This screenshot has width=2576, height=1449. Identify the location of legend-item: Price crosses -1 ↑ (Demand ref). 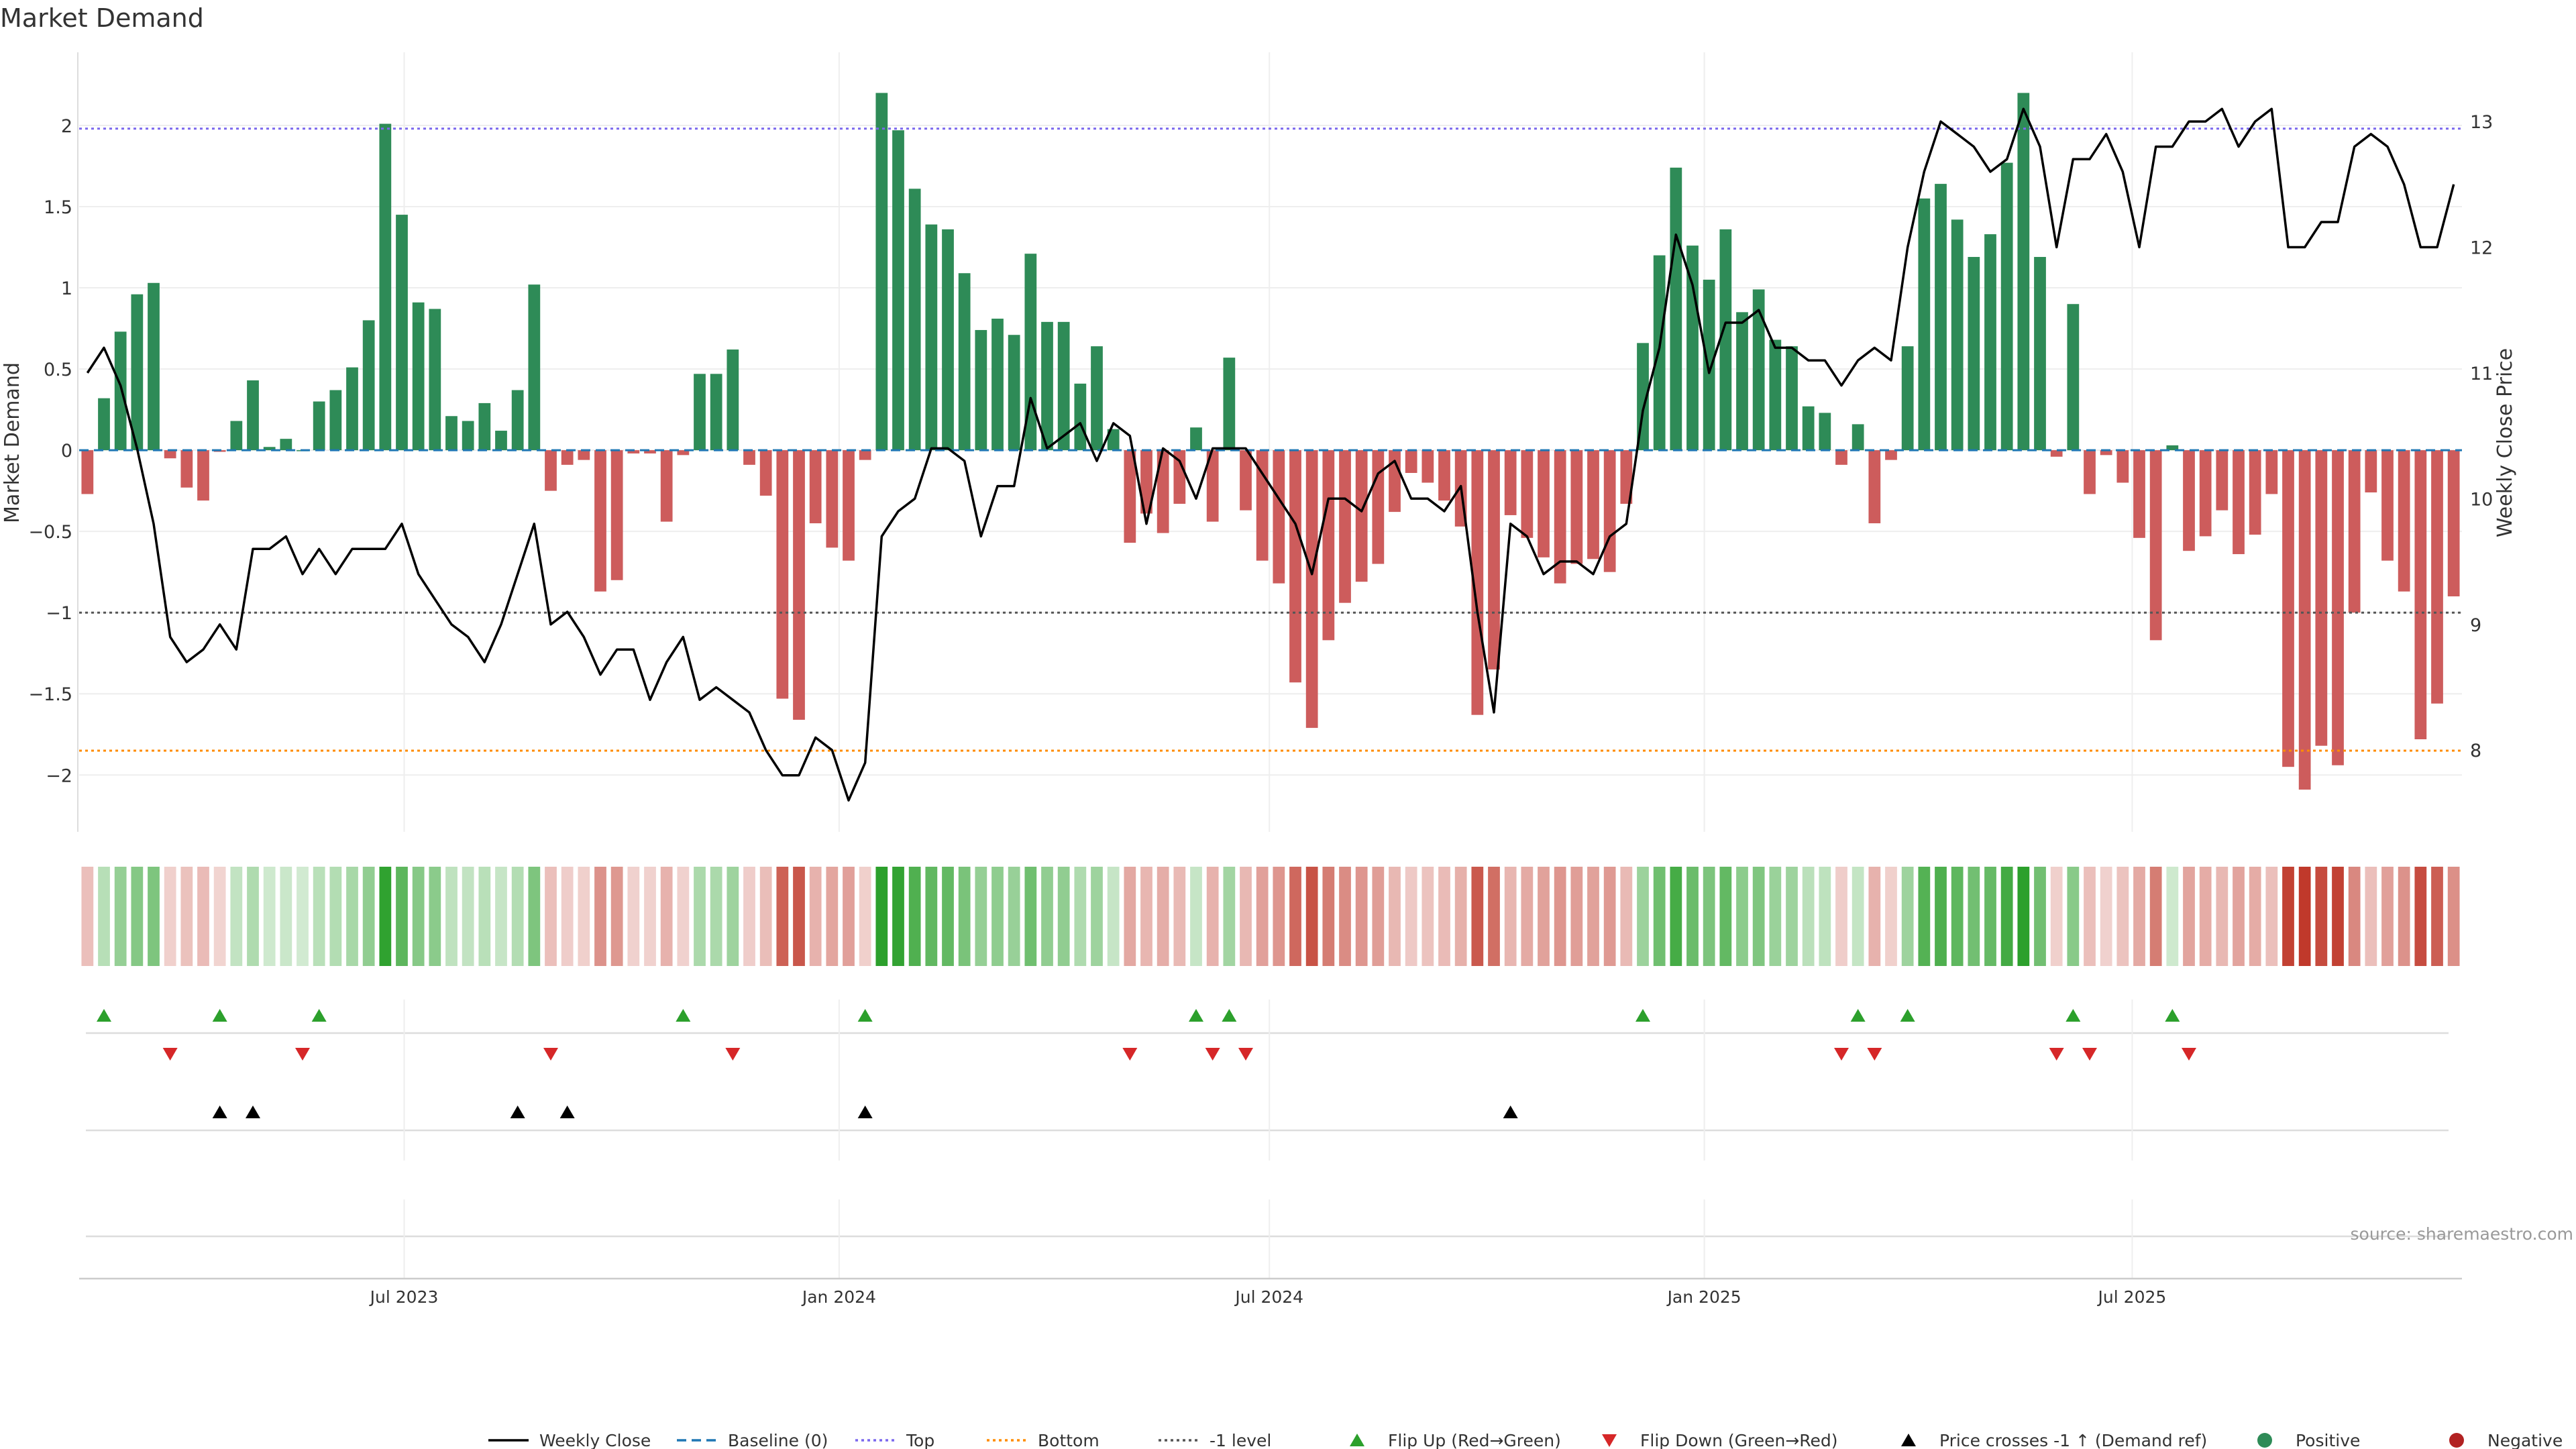
(2054, 1440).